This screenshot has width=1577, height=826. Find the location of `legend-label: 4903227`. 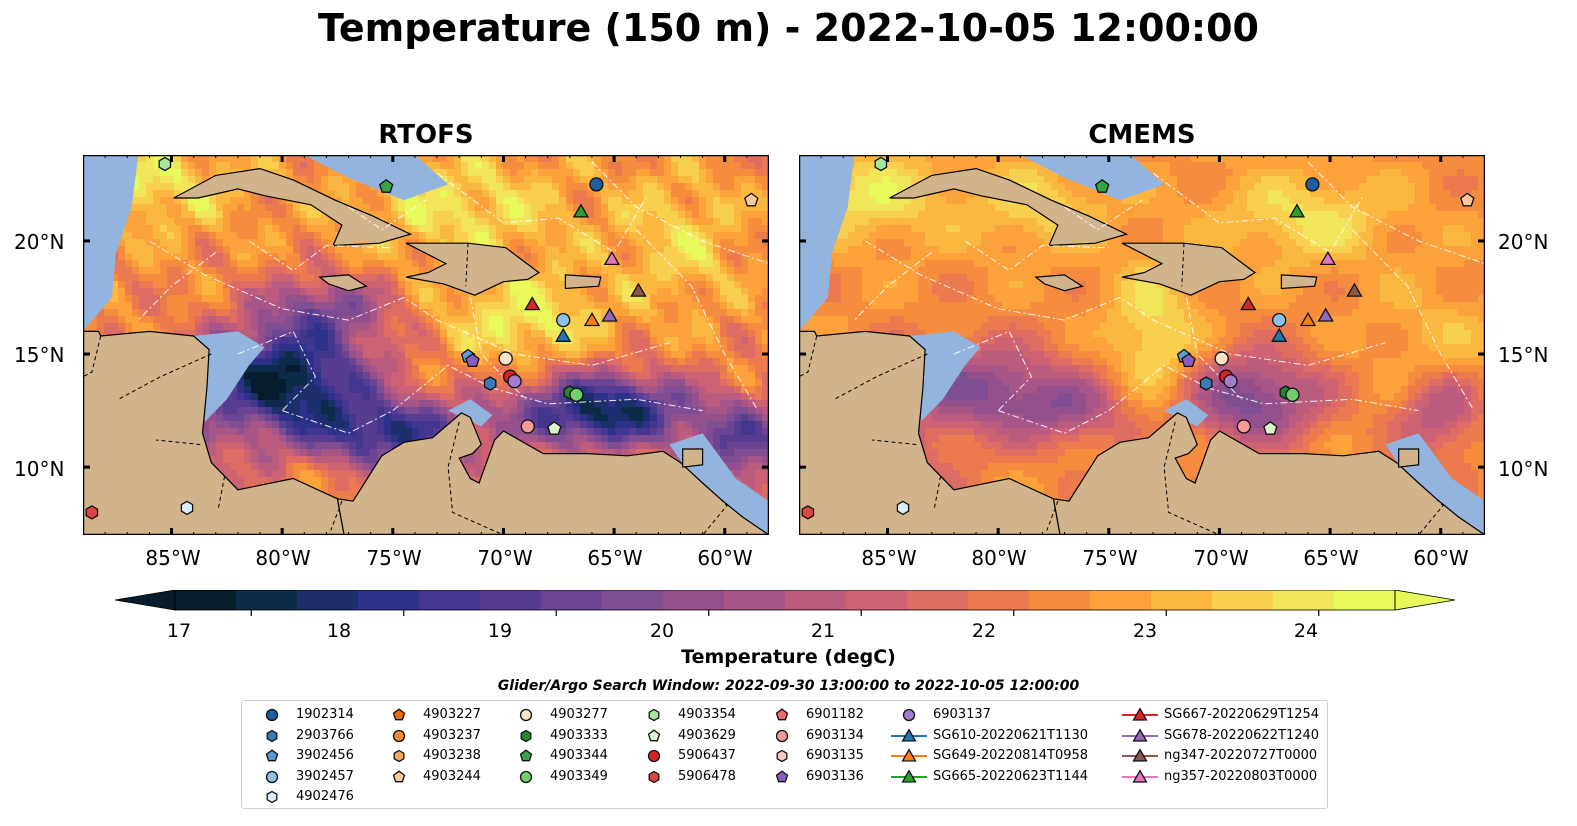

legend-label: 4903227 is located at coordinates (452, 714).